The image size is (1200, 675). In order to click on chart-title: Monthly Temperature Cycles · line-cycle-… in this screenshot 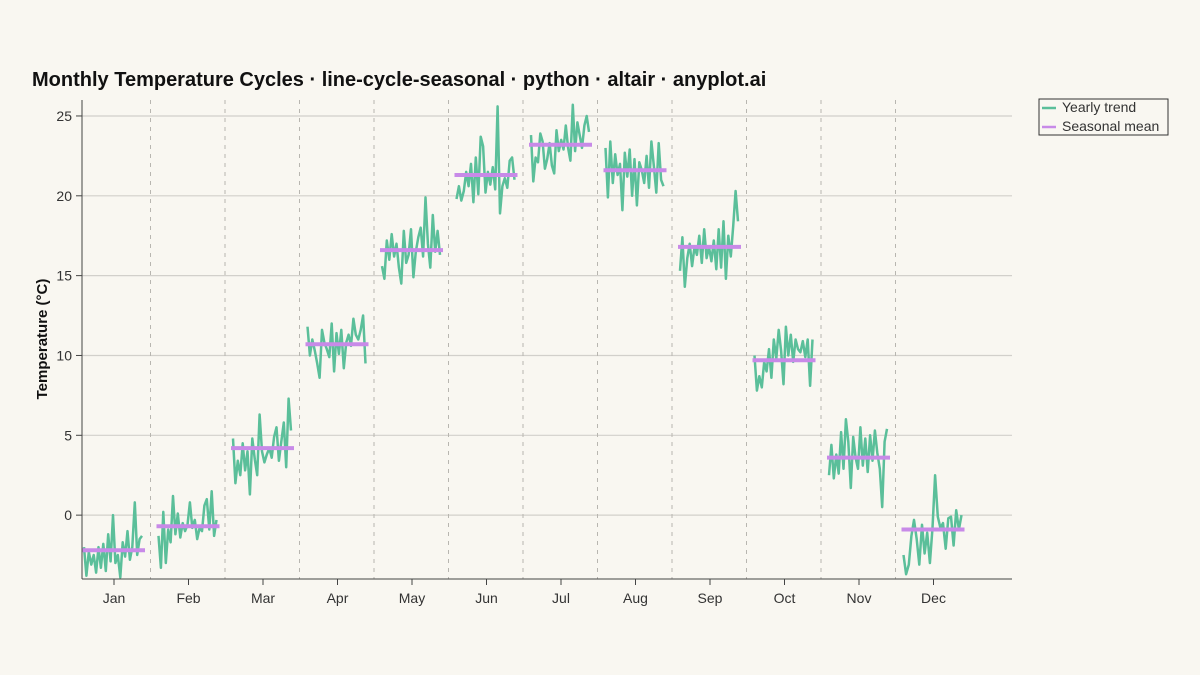, I will do `click(399, 80)`.